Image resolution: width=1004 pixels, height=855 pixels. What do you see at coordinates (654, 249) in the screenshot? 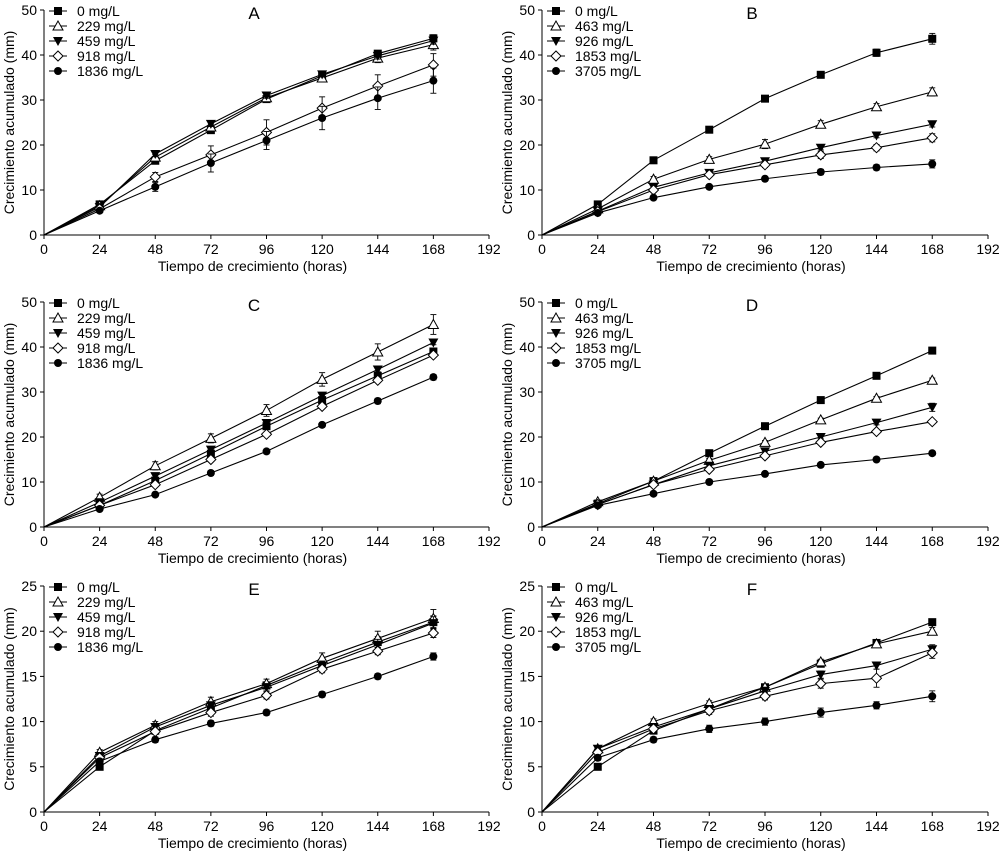
I see `x-tick-label: 48` at bounding box center [654, 249].